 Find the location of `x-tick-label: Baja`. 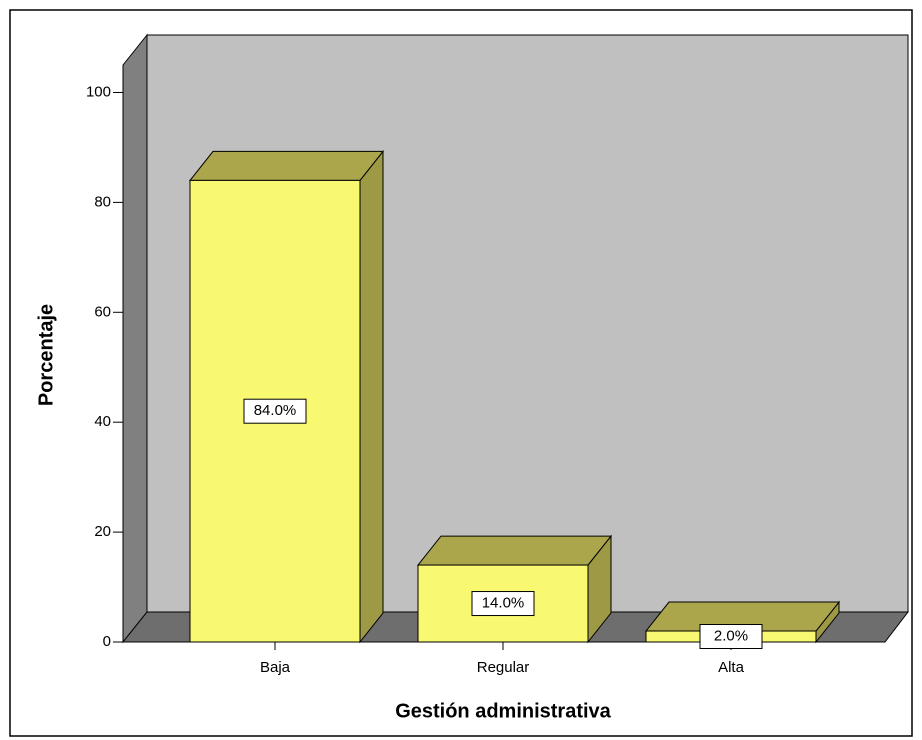

x-tick-label: Baja is located at coordinates (275, 667).